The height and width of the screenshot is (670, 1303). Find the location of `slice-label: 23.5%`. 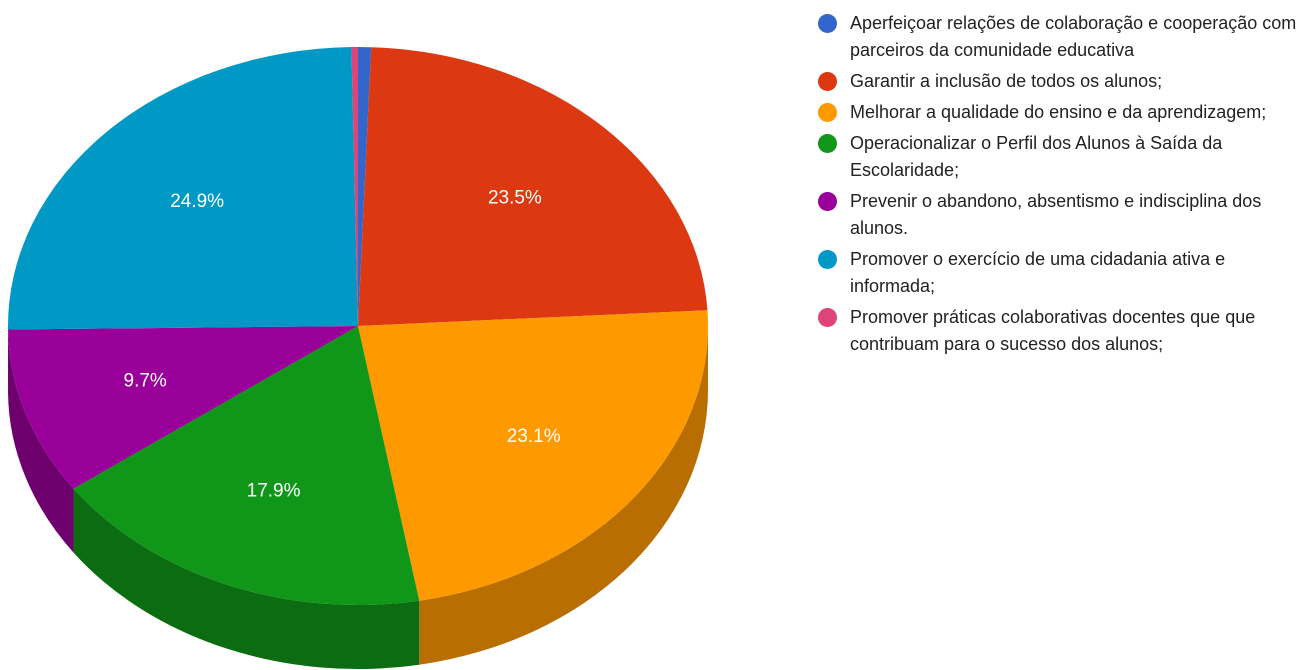

slice-label: 23.5% is located at coordinates (515, 198).